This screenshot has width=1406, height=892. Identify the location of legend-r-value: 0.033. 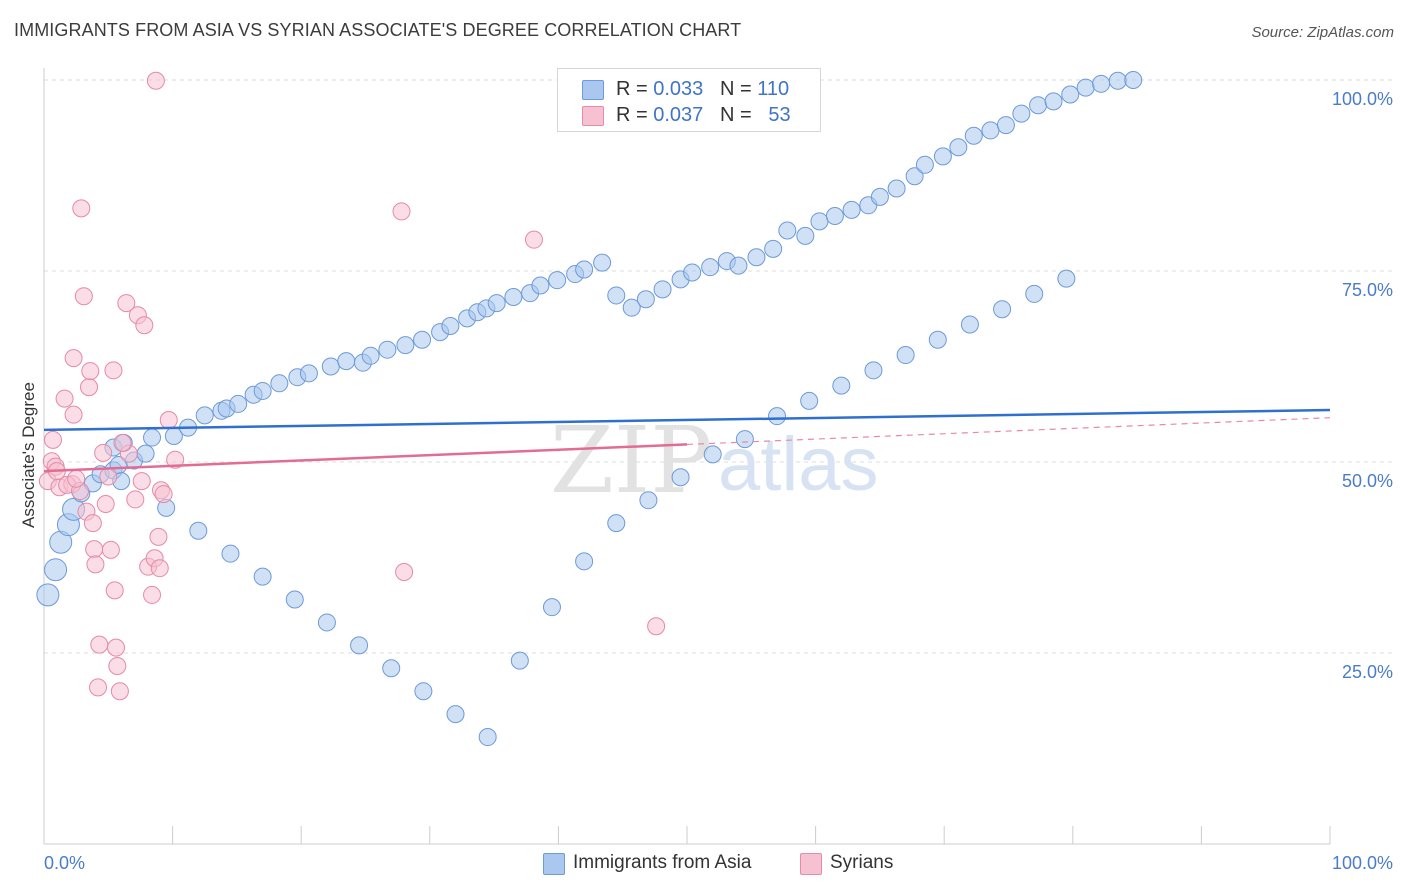
(678, 89).